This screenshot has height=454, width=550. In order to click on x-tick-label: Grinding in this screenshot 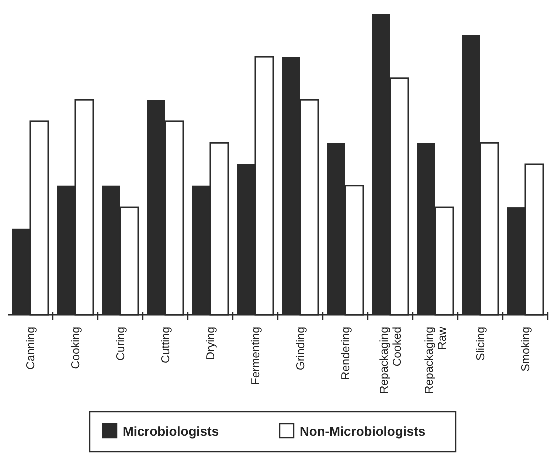, I will do `click(302, 348)`.